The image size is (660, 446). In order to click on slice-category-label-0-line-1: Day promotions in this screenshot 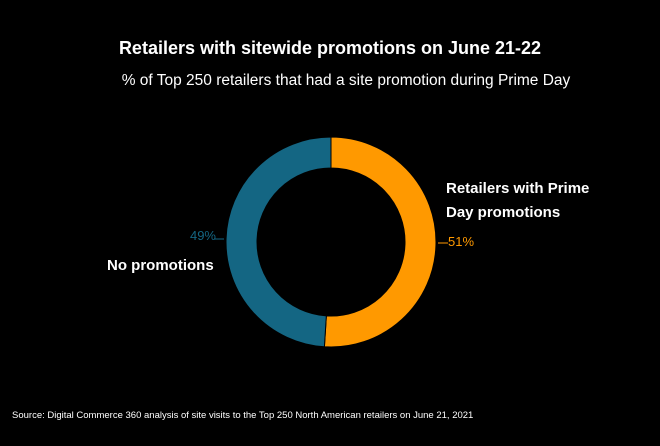, I will do `click(503, 212)`.